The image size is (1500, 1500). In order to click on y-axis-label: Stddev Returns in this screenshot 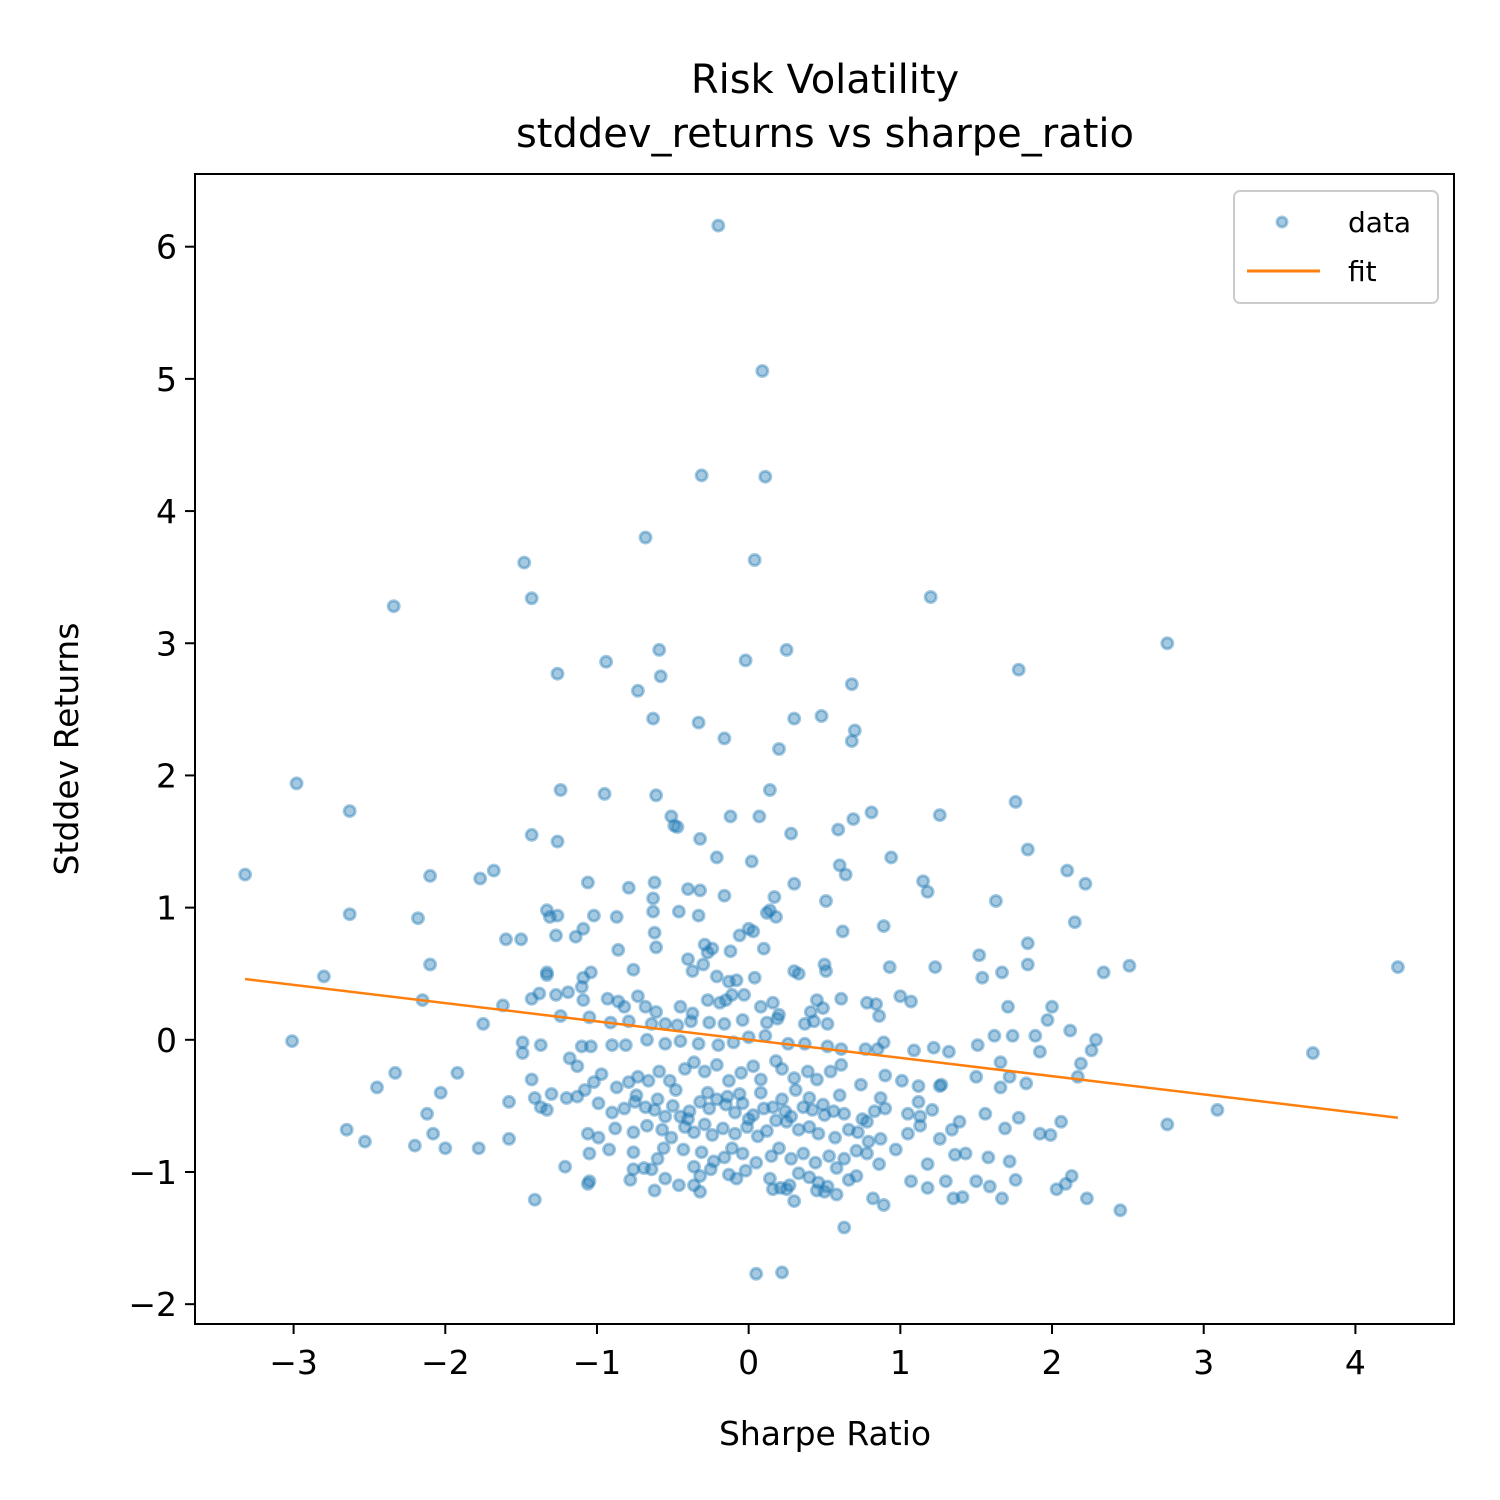, I will do `click(66, 749)`.